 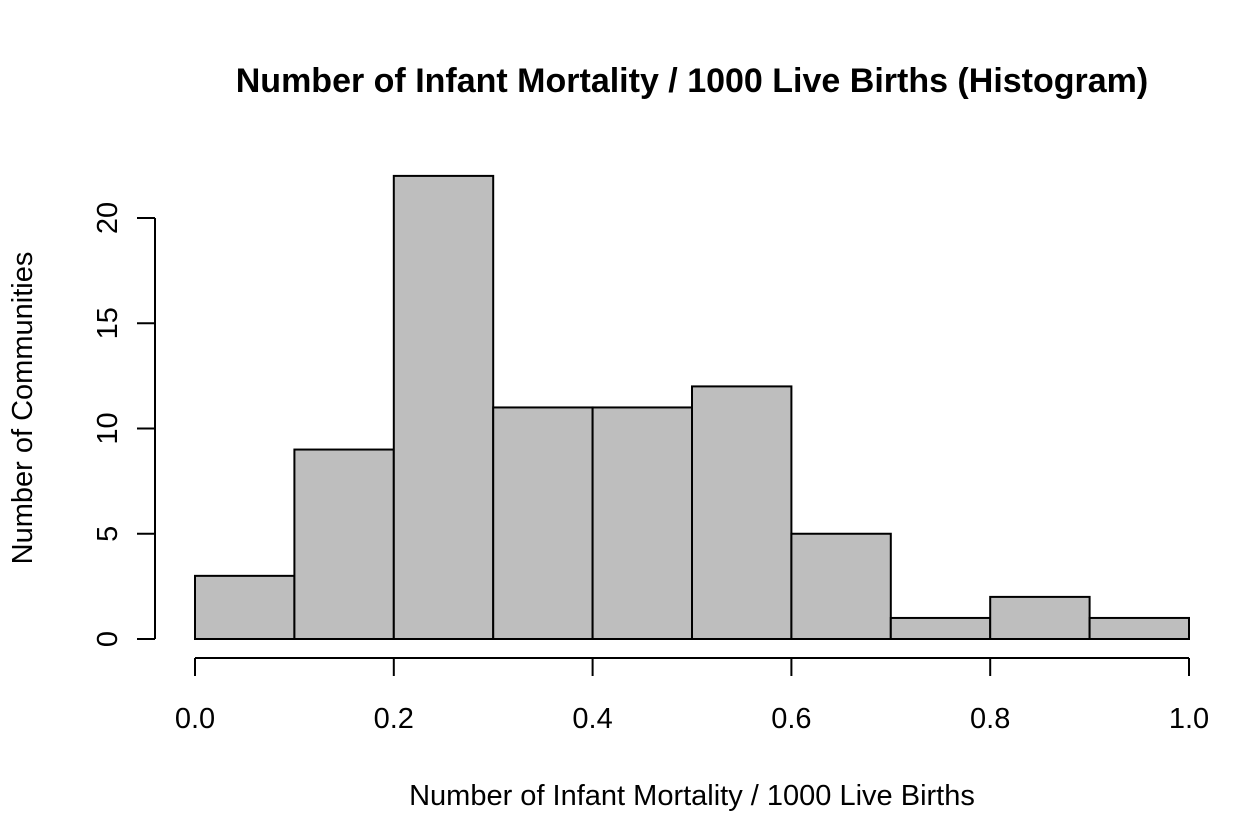 What do you see at coordinates (791, 719) in the screenshot?
I see `x-tick-label-3: 0.6` at bounding box center [791, 719].